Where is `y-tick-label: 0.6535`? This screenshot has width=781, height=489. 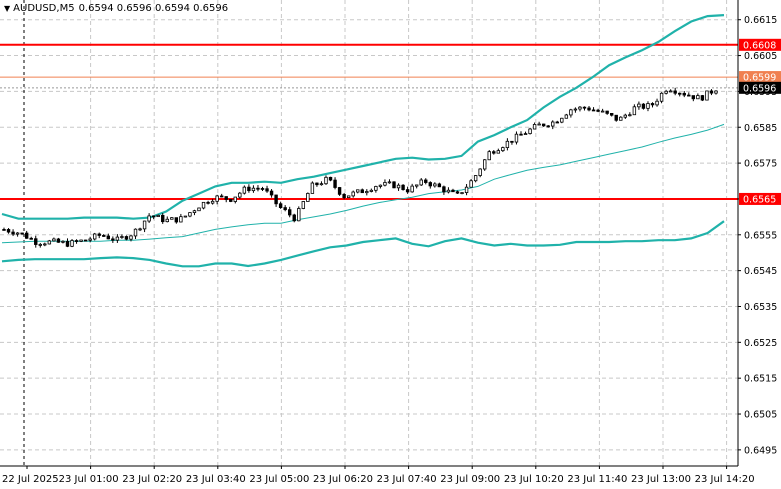
y-tick-label: 0.6535 is located at coordinates (760, 307).